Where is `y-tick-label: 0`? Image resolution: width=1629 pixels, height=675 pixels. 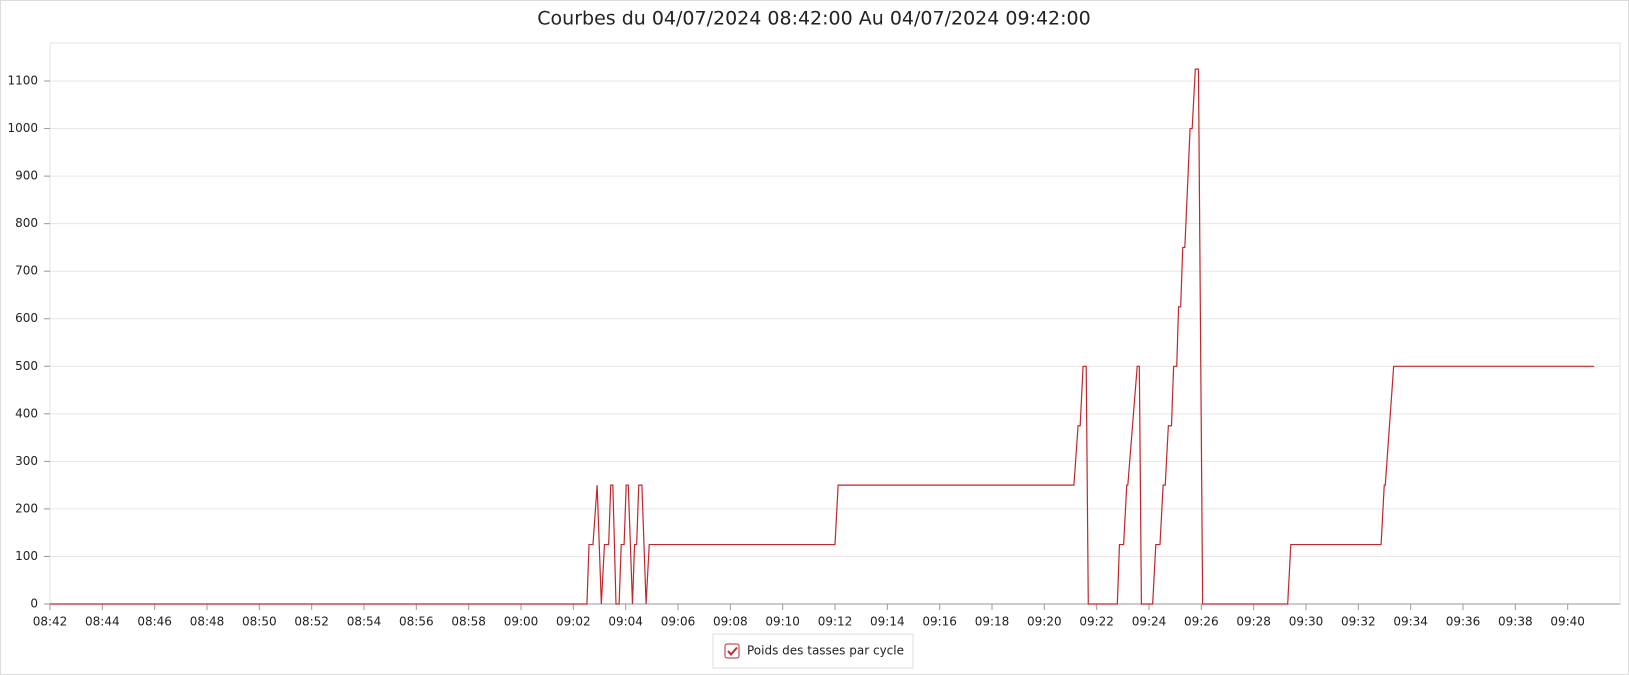 y-tick-label: 0 is located at coordinates (34, 604).